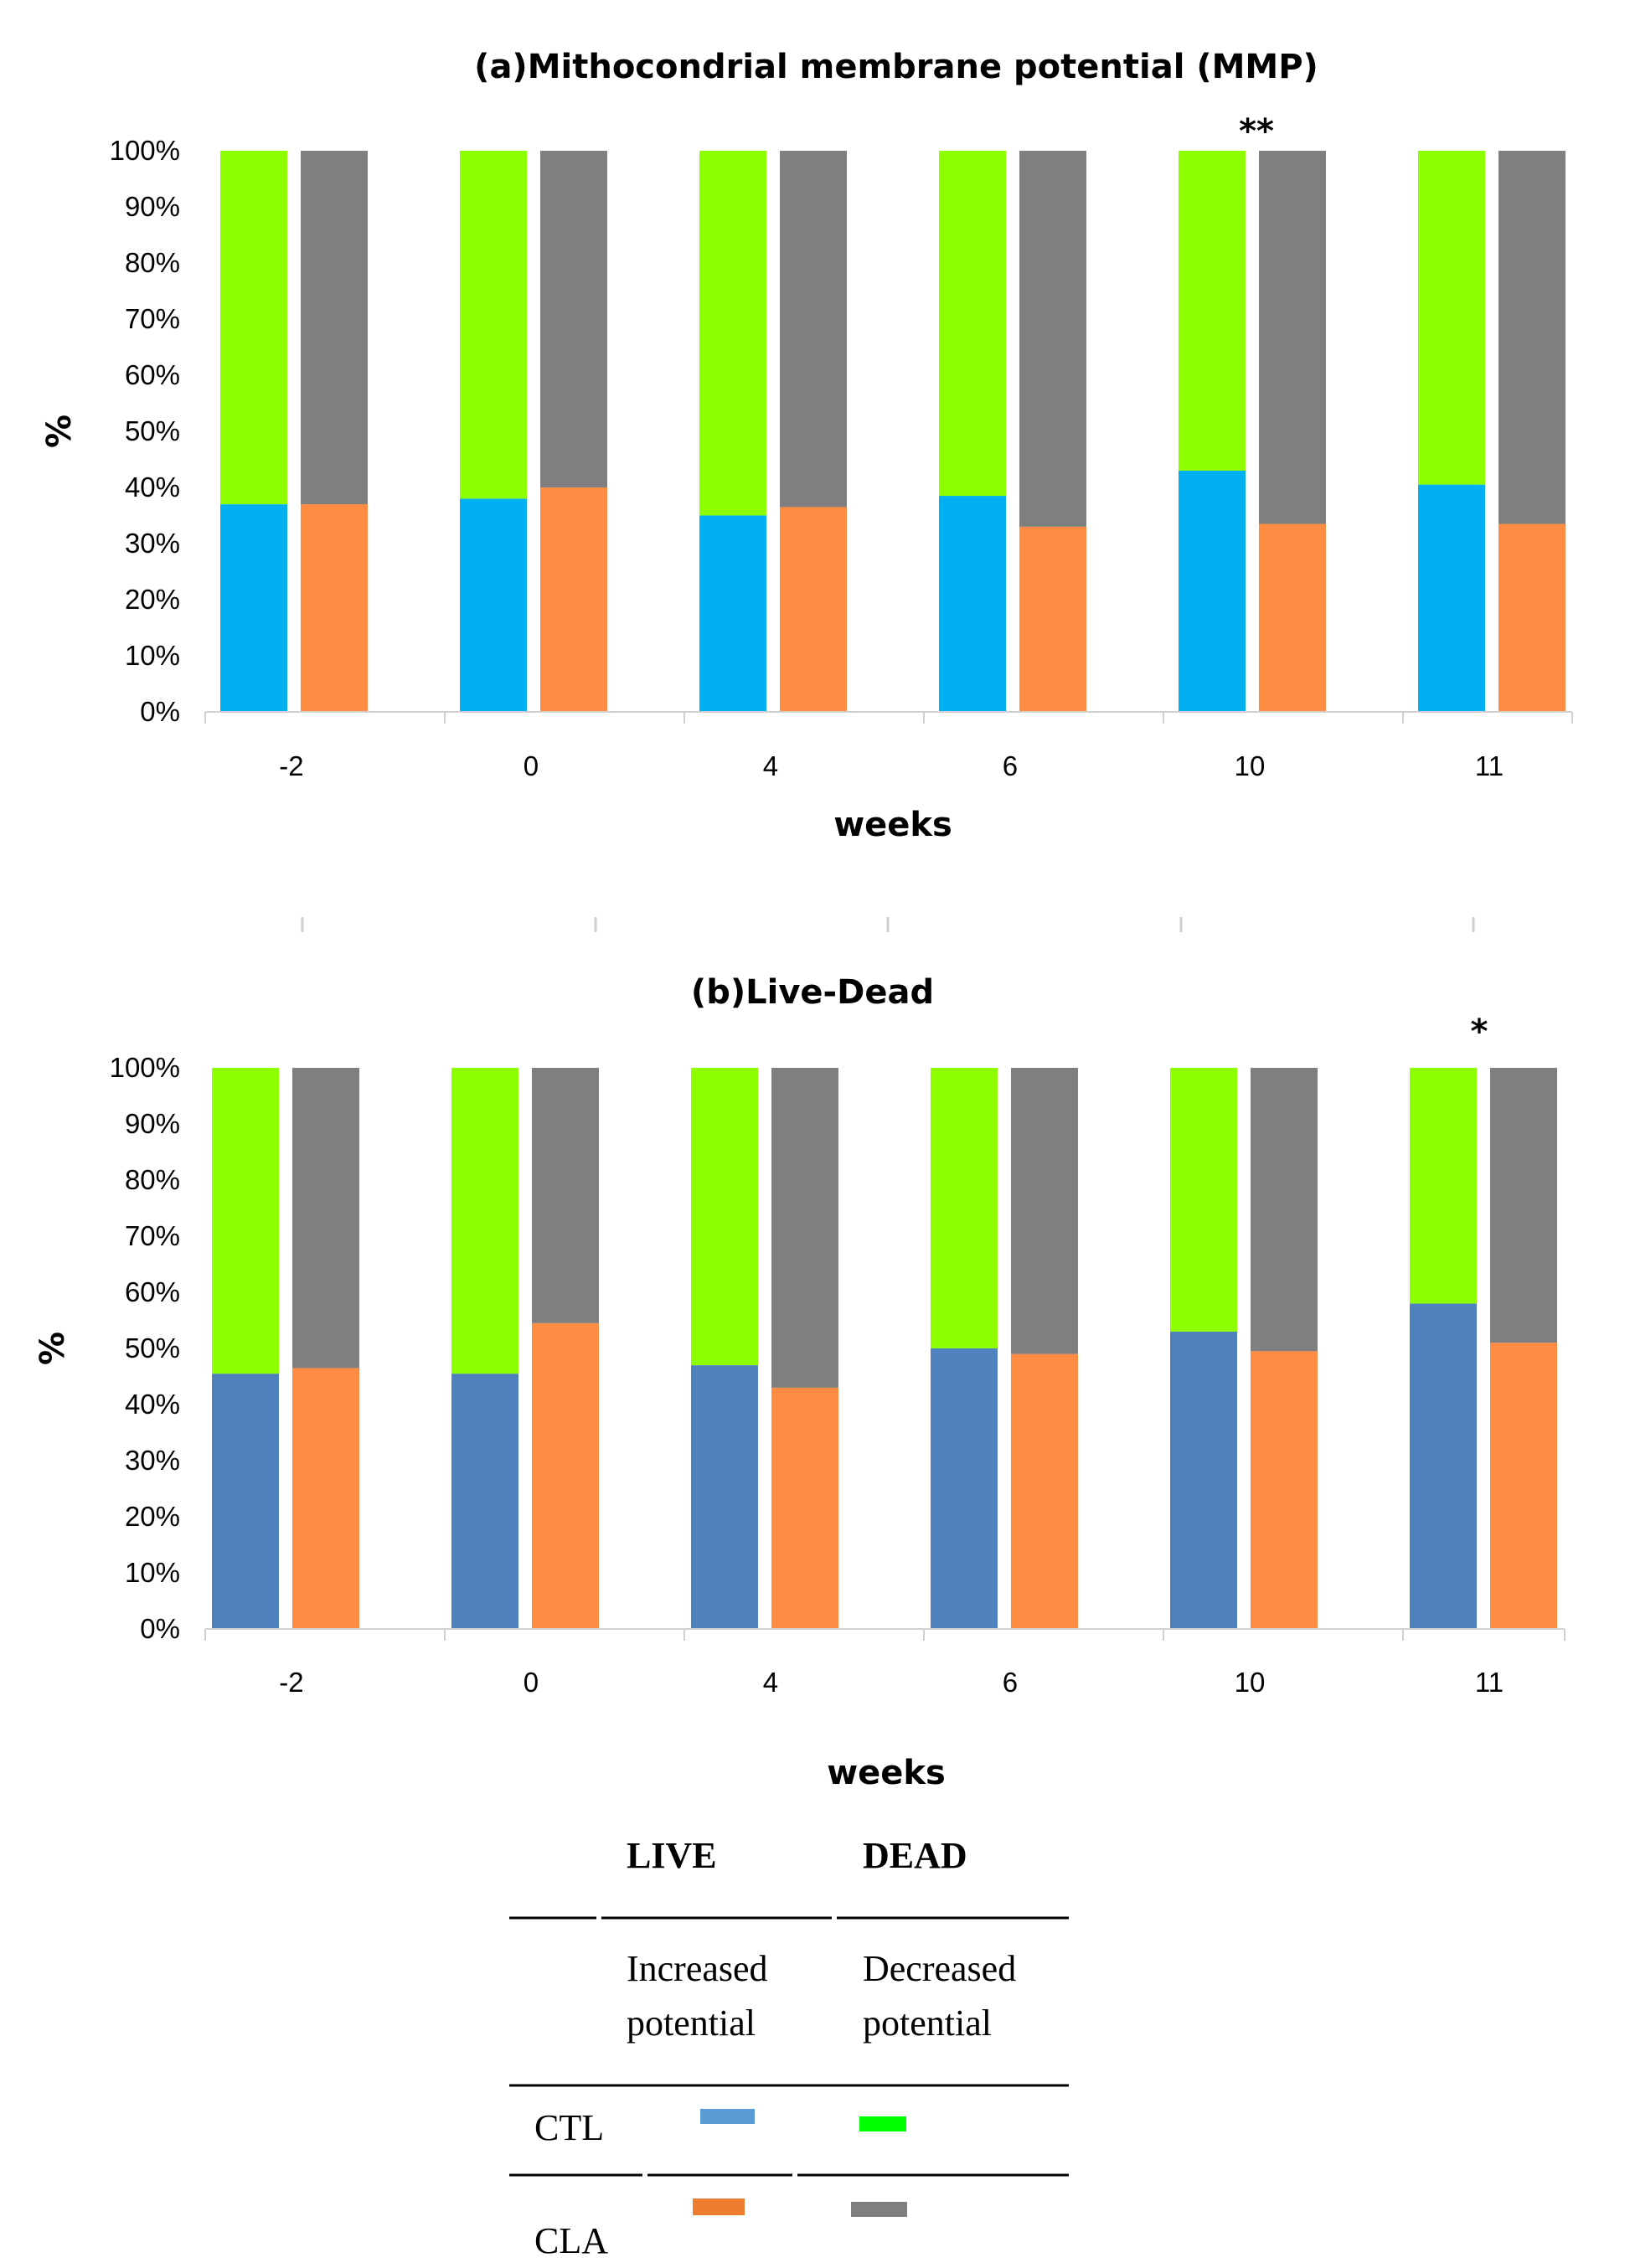 The height and width of the screenshot is (2268, 1630). Describe the element at coordinates (152, 375) in the screenshot. I see `y-tick-label: 60%` at that location.